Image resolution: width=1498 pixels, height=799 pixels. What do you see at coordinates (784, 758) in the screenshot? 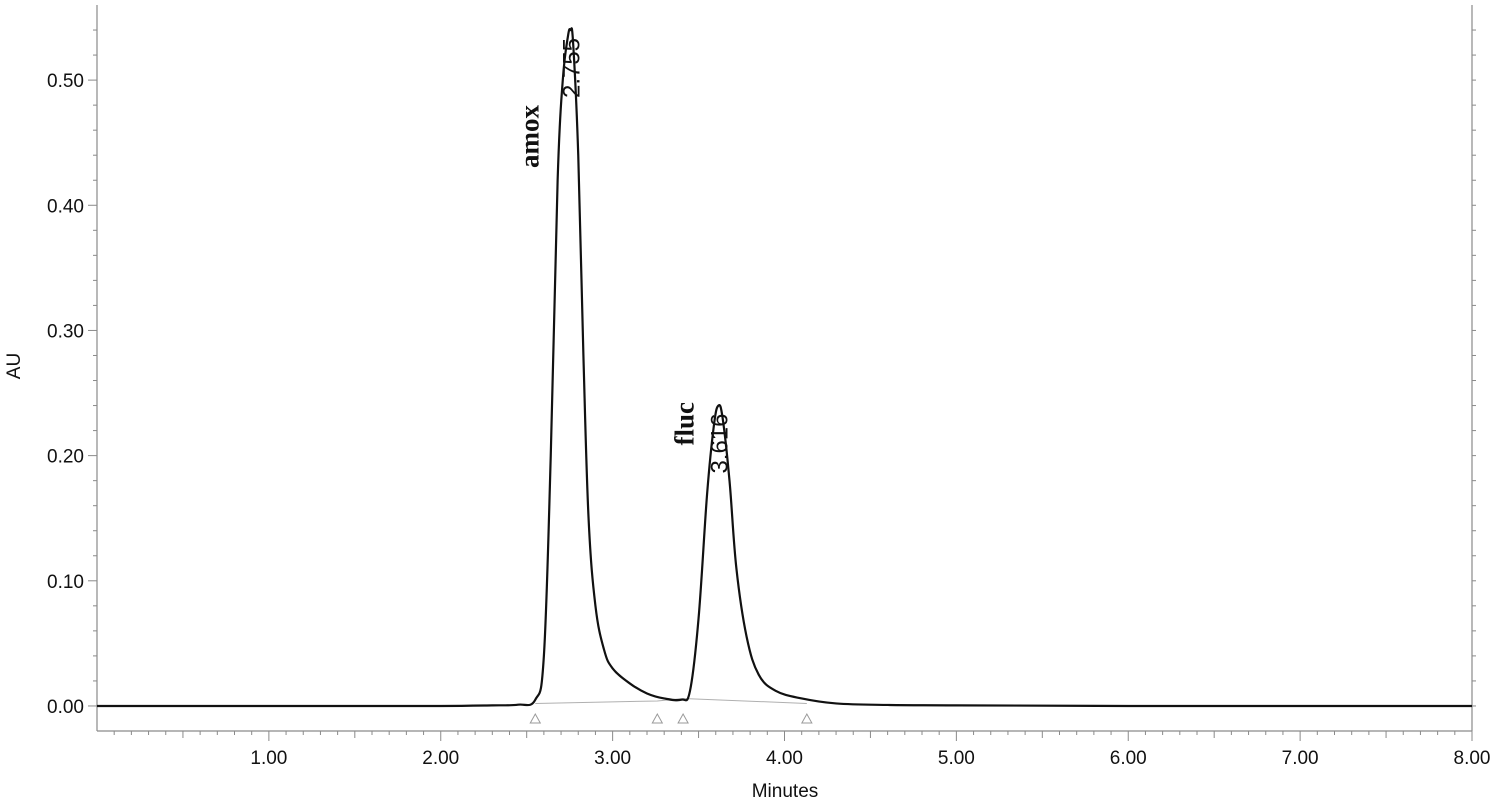
I see `x-tick-label: 4.00` at bounding box center [784, 758].